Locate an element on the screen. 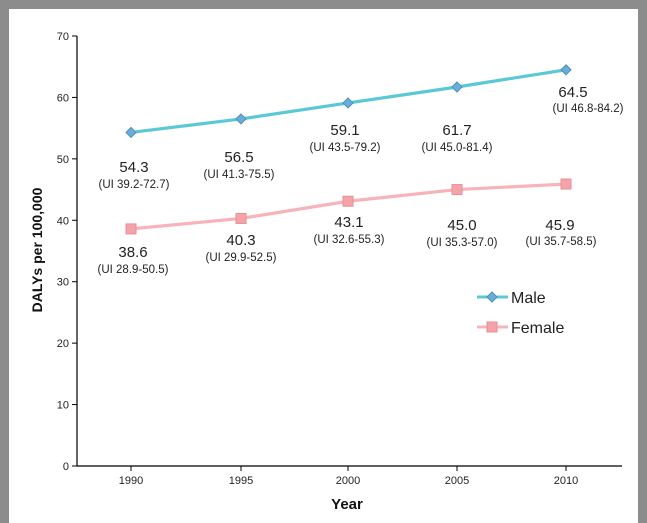 The image size is (647, 523). female-uncertainty-label: (UI 32.6-55.3) is located at coordinates (349, 240).